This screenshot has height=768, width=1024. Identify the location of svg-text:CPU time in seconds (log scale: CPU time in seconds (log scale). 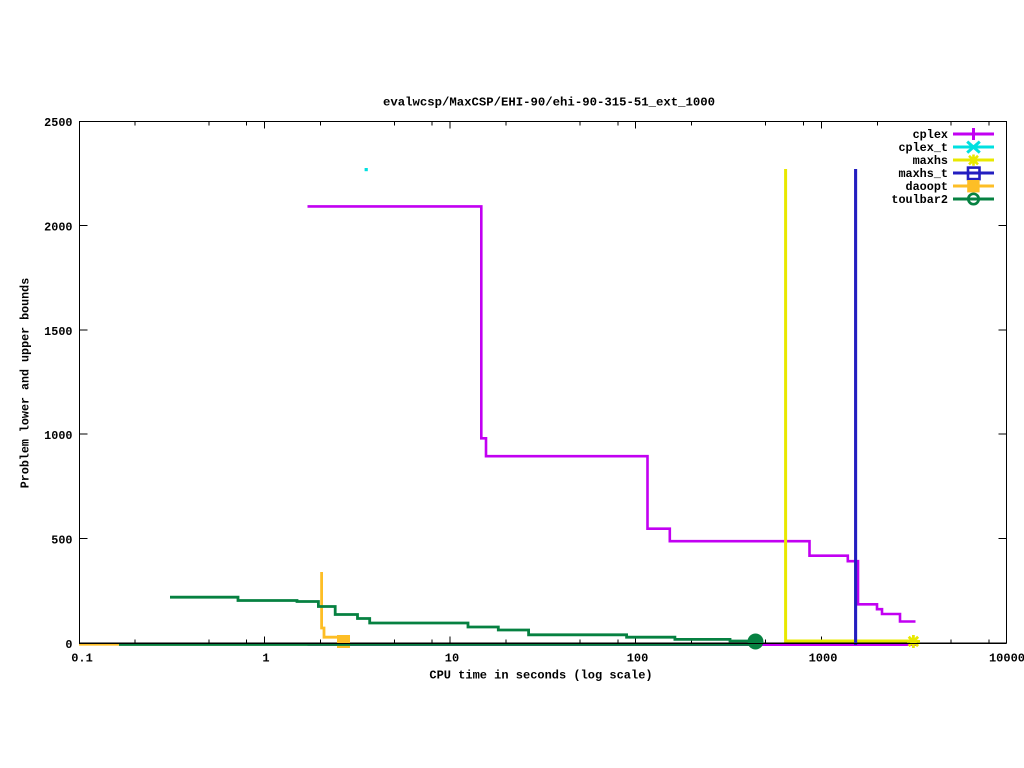
(540, 676).